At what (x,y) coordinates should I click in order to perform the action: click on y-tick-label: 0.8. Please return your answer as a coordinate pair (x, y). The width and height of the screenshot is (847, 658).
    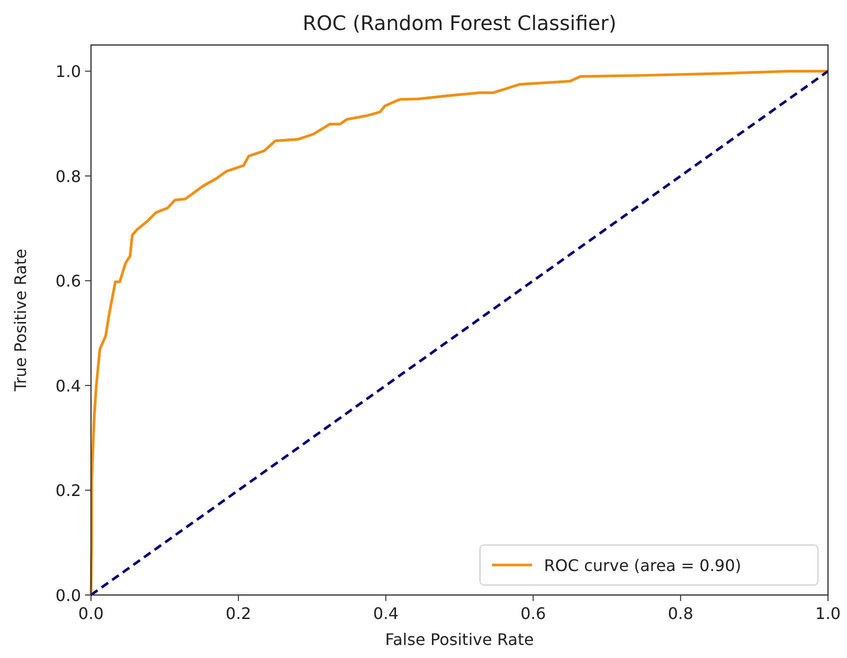
    Looking at the image, I should click on (68, 176).